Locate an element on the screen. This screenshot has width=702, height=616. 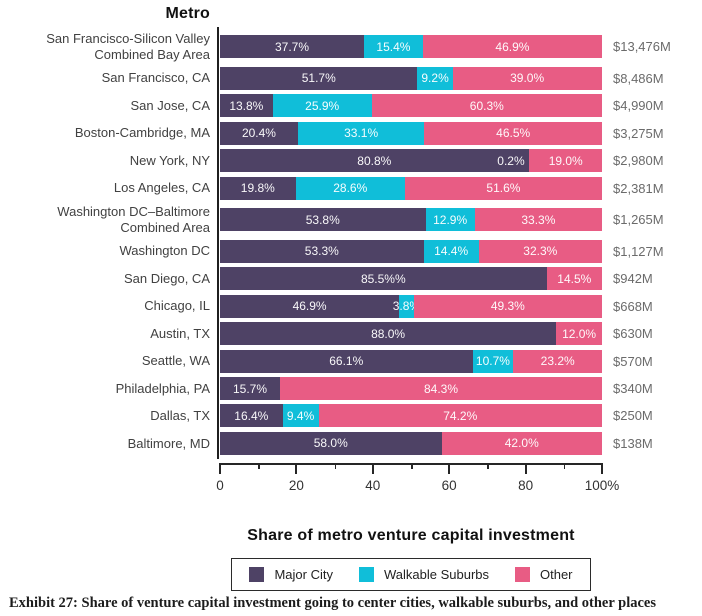
segment-value-label: 33.1% is located at coordinates (361, 133).